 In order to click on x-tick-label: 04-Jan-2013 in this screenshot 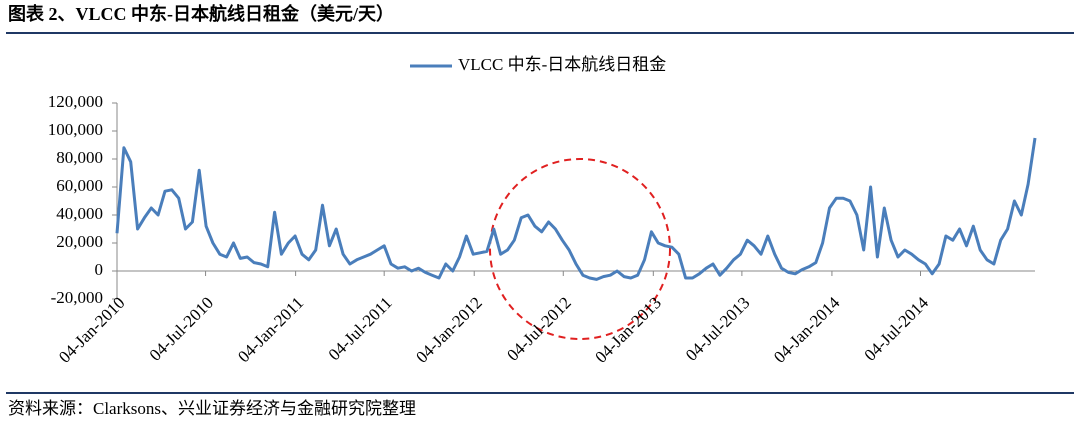, I will do `click(628, 330)`.